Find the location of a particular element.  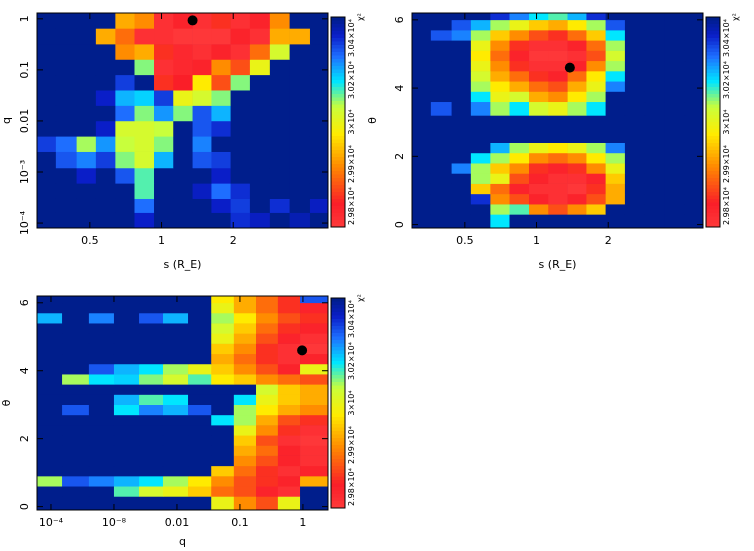

best-fit-marker is located at coordinates (302, 350).